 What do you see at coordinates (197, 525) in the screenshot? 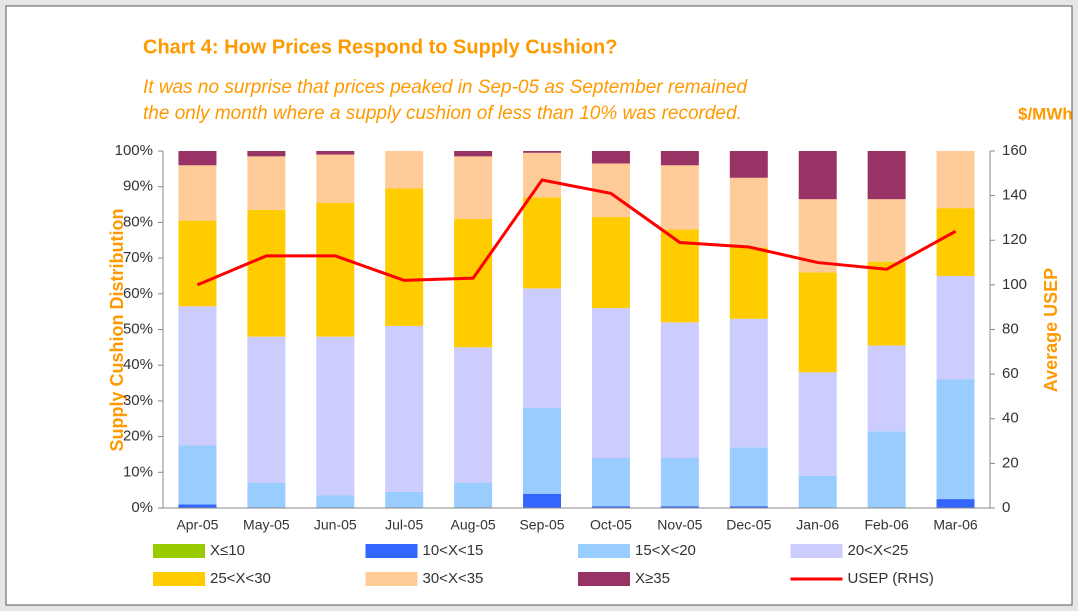
I see `x-tick-label: Apr-05` at bounding box center [197, 525].